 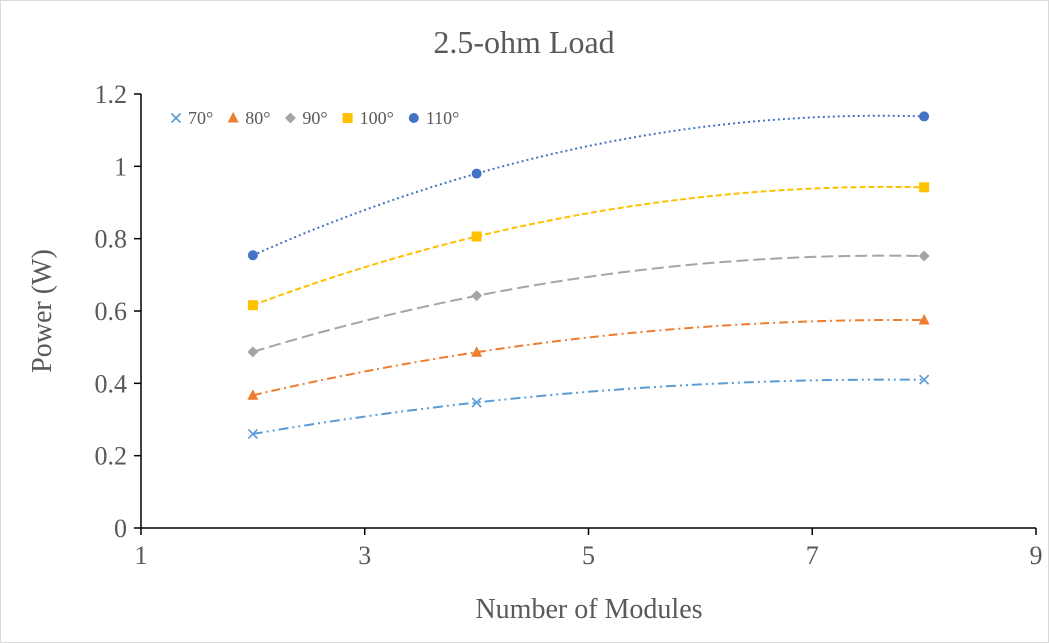 I want to click on legend-label-series-4: 110°, so click(x=443, y=118).